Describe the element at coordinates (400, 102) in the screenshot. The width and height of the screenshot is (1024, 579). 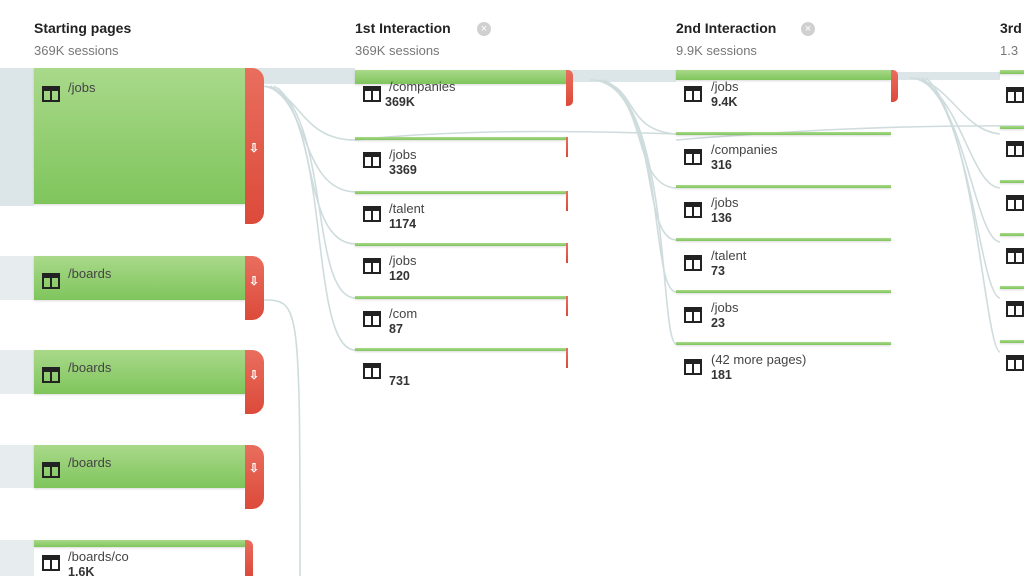
I see `node-count: 369K` at that location.